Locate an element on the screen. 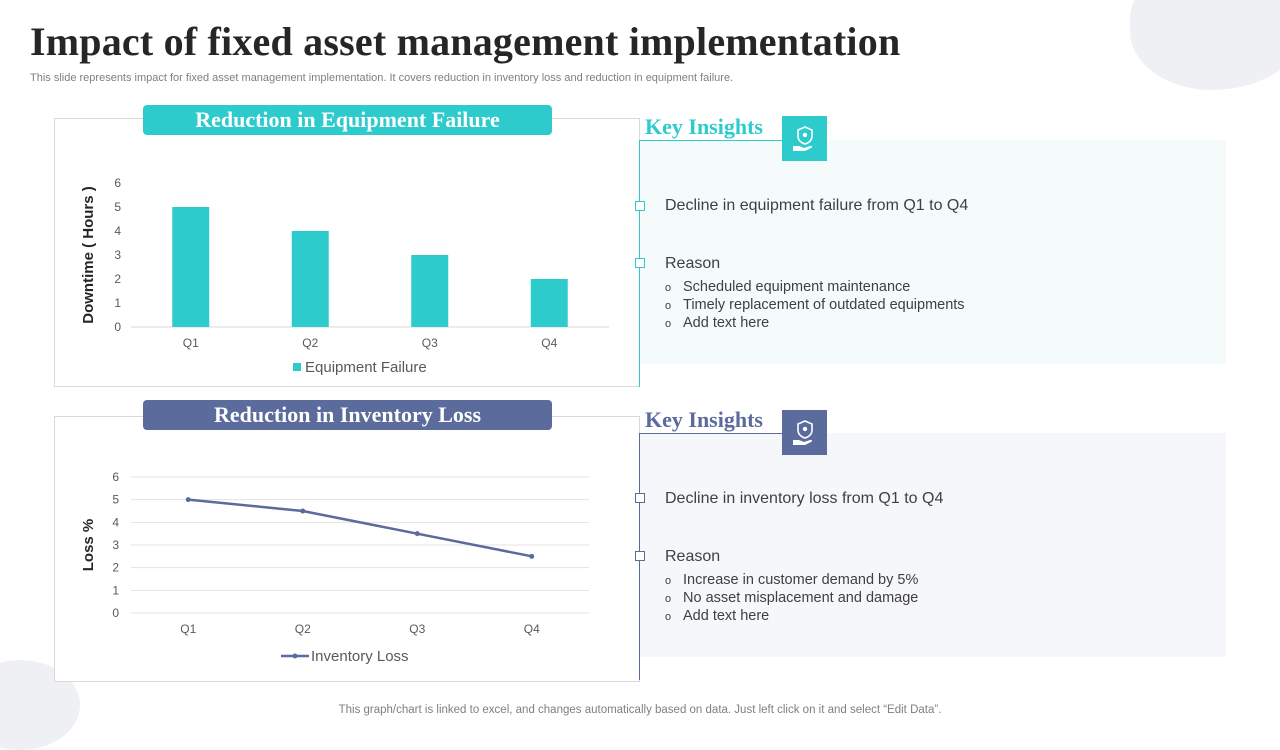 The width and height of the screenshot is (1280, 750). y-axis-label: Downtime ( Hours ) is located at coordinates (88, 255).